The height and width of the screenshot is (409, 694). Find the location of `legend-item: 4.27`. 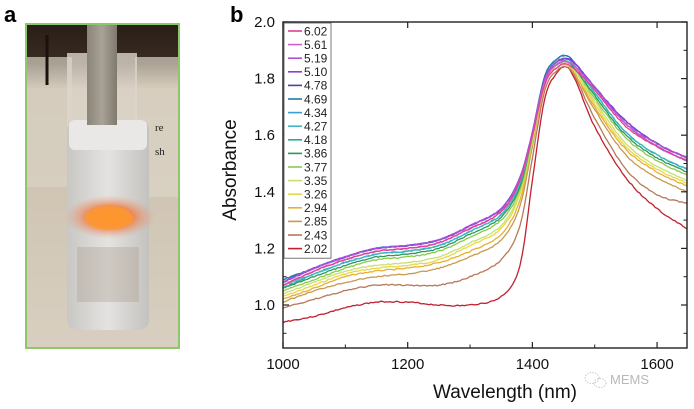

legend-item: 4.27 is located at coordinates (308, 127).